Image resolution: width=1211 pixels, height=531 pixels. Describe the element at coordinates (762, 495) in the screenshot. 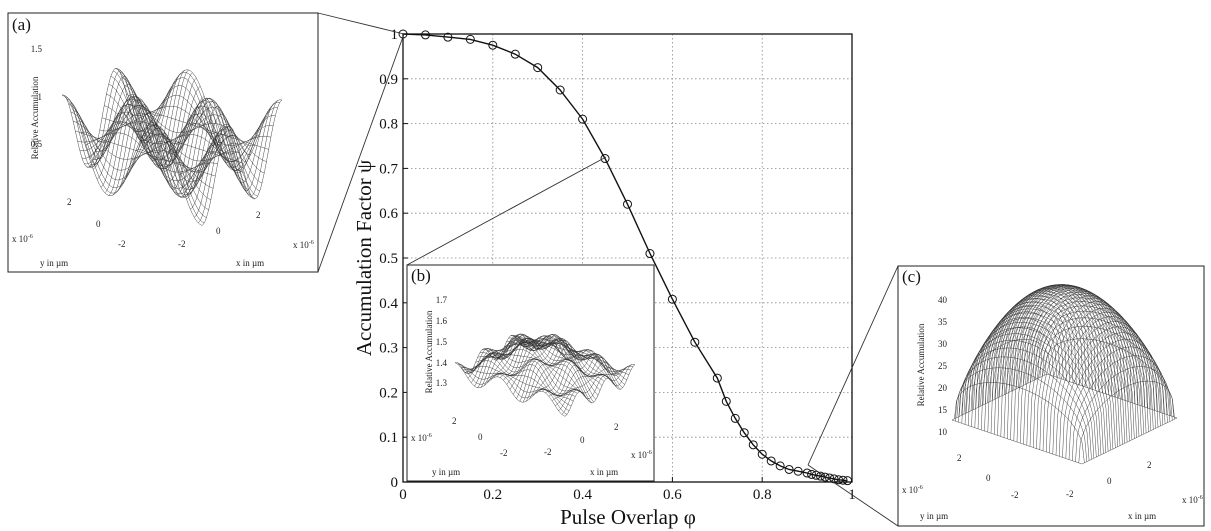

I see `x-tick-label: 0.8` at that location.